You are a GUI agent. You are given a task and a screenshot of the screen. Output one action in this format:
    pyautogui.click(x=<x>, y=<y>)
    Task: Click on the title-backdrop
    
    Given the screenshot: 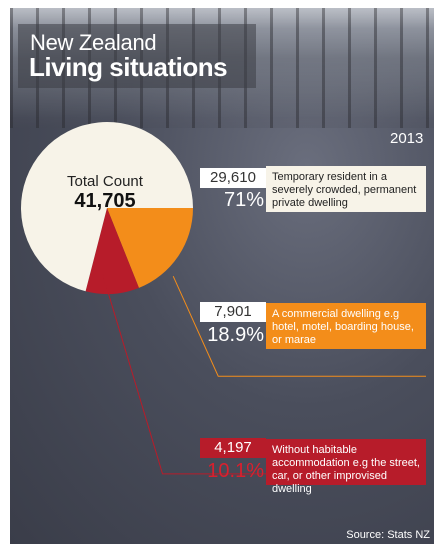 What is the action you would take?
    pyautogui.click(x=137, y=56)
    